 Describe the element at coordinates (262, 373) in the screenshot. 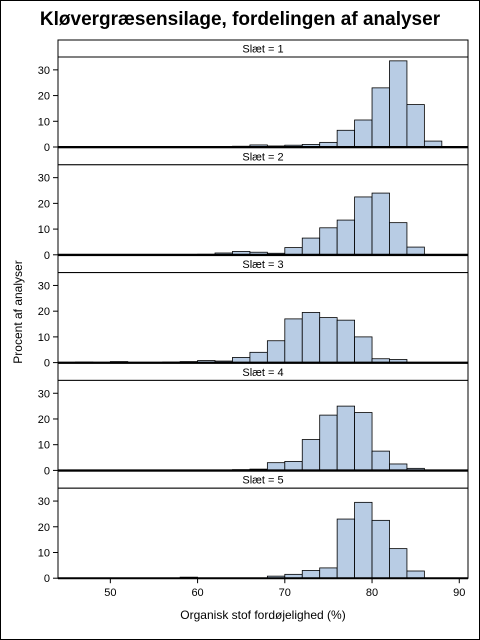

I see `panel-label: Slæt = 4` at that location.